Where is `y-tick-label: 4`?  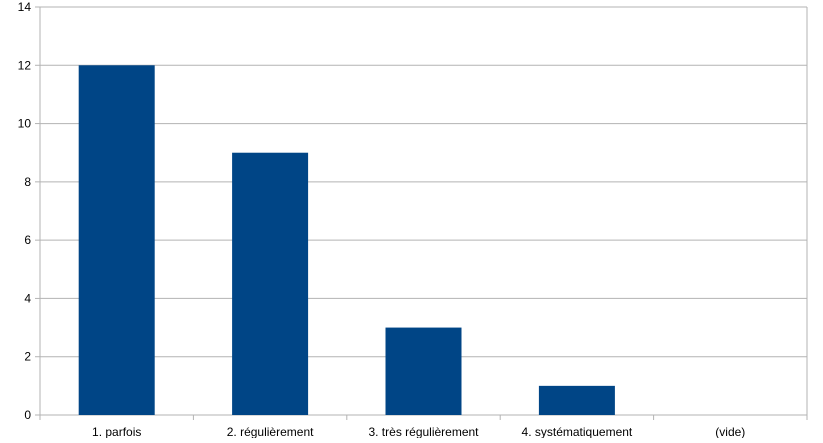
y-tick-label: 4 is located at coordinates (27, 298).